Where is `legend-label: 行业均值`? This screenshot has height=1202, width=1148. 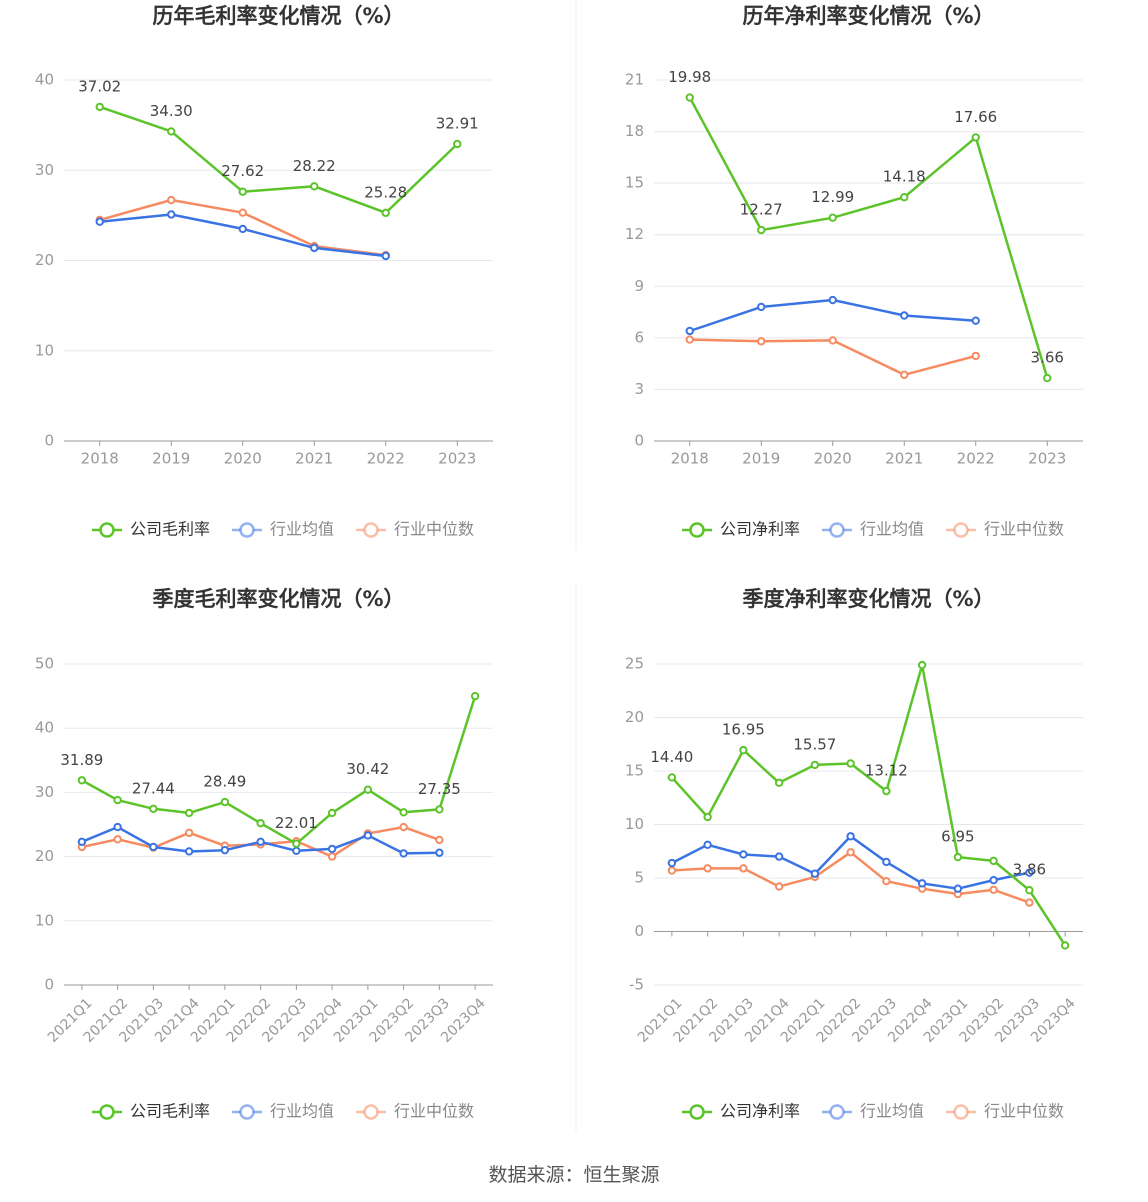
legend-label: 行业均值 is located at coordinates (892, 1111).